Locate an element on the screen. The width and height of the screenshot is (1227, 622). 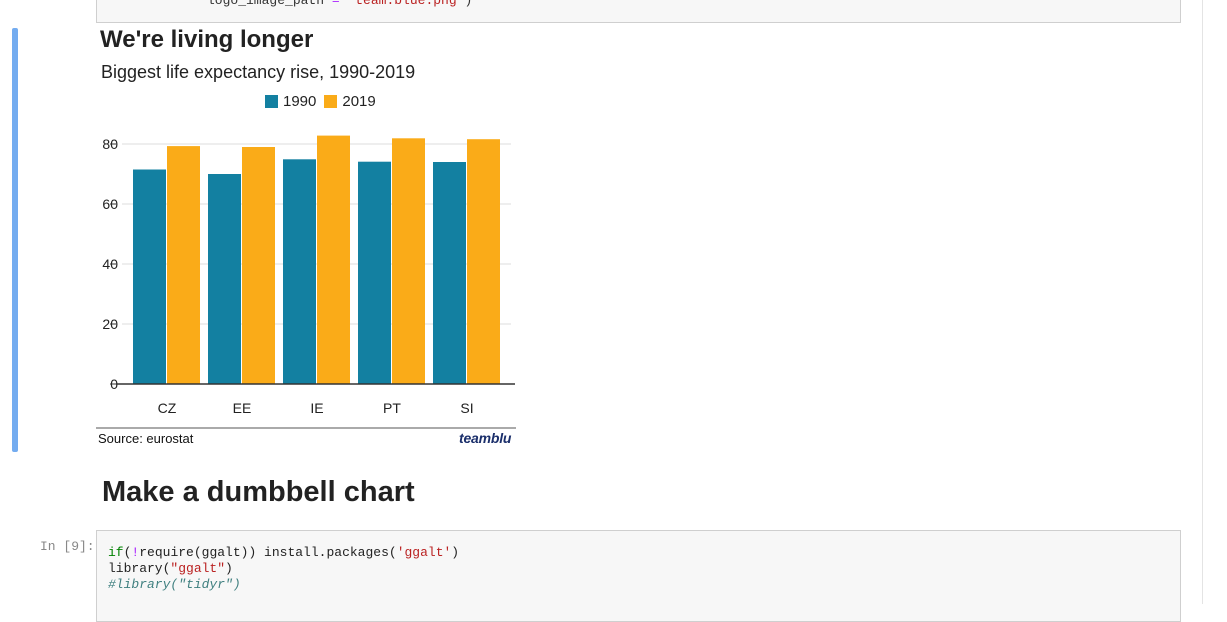
x-tick-label: CZ is located at coordinates (167, 408).